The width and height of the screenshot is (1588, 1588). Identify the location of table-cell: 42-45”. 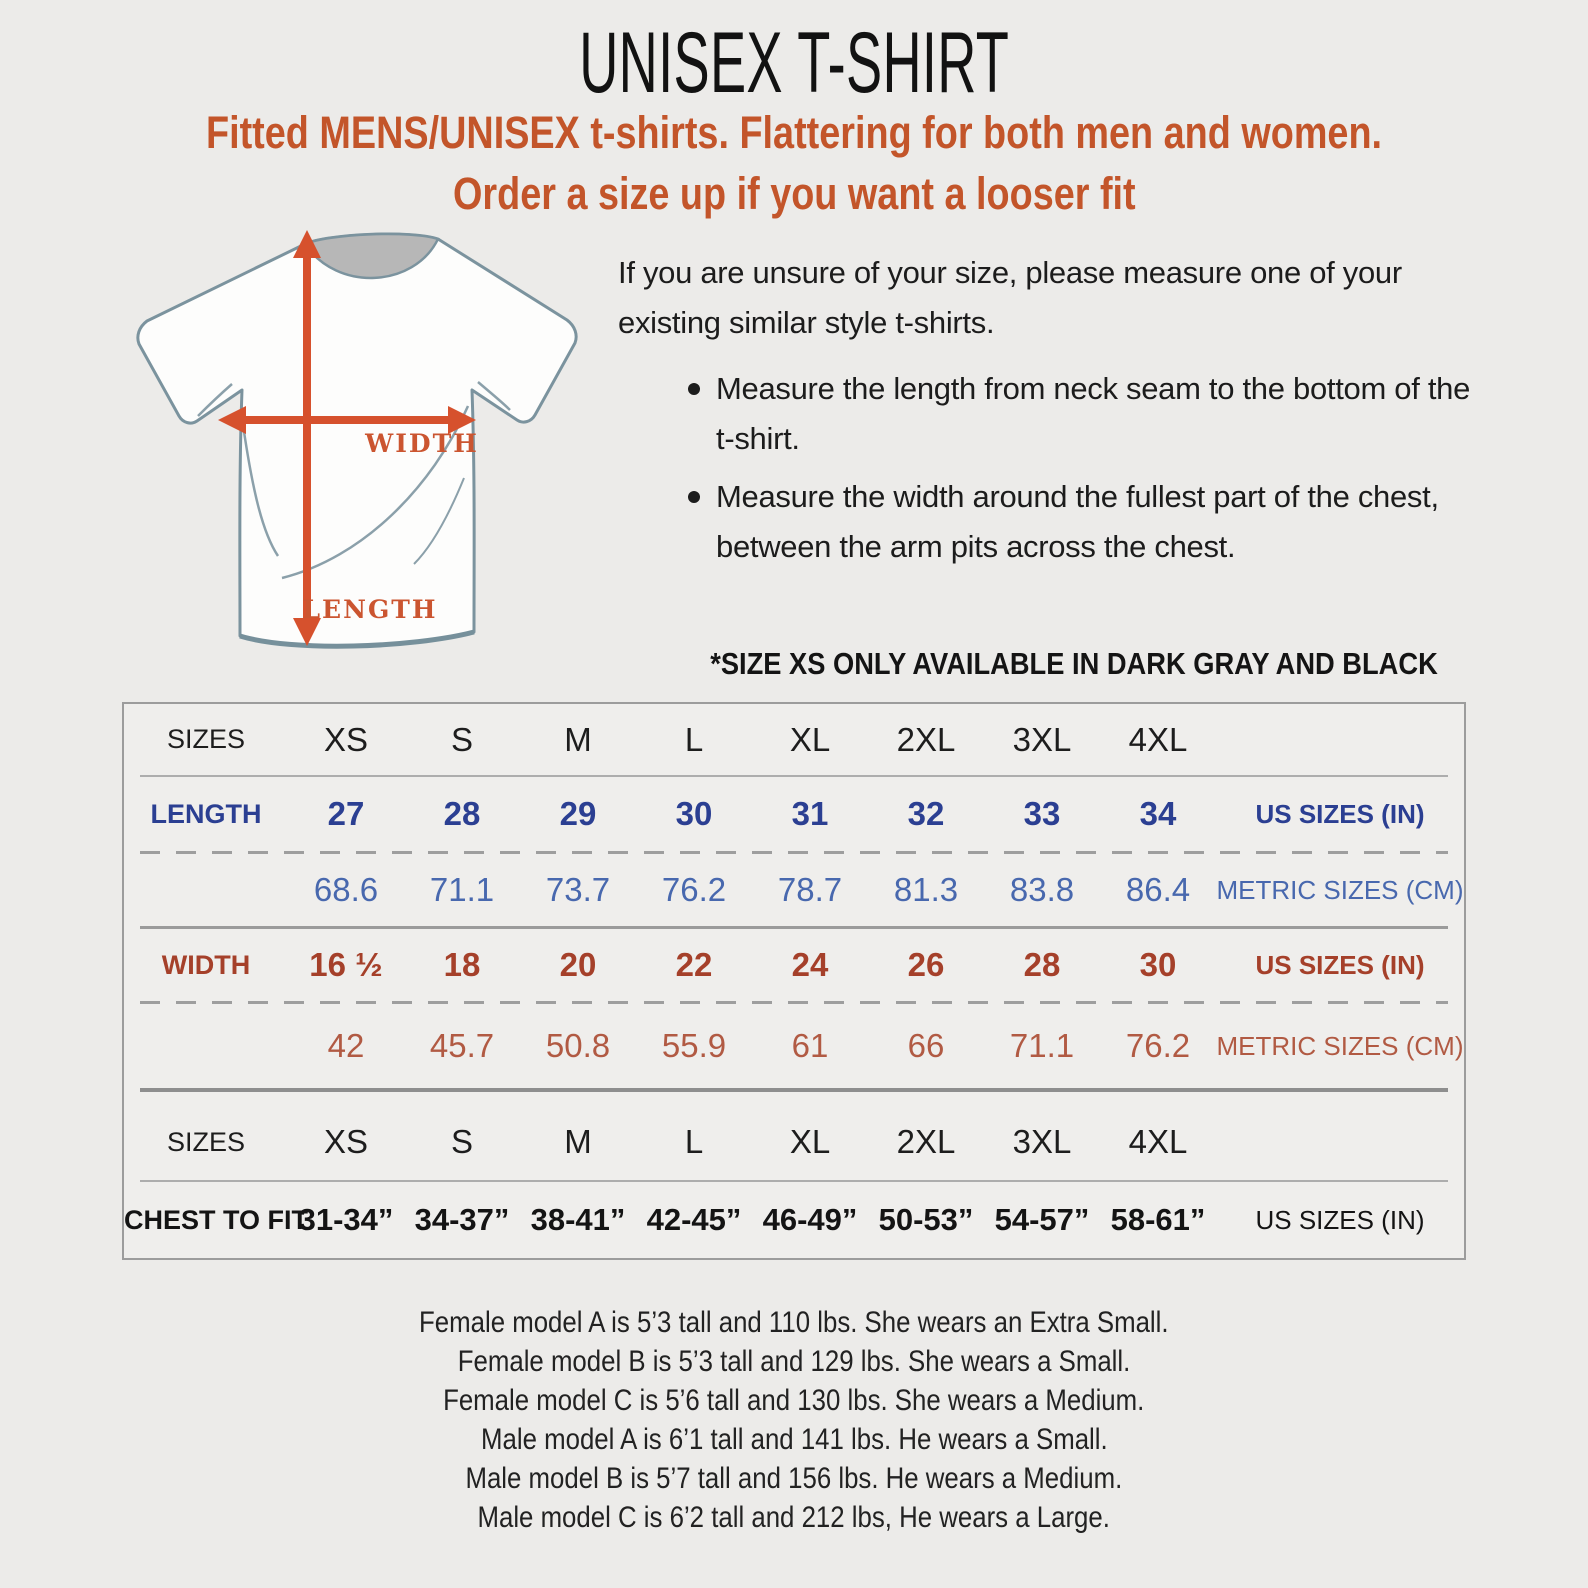
(694, 1219).